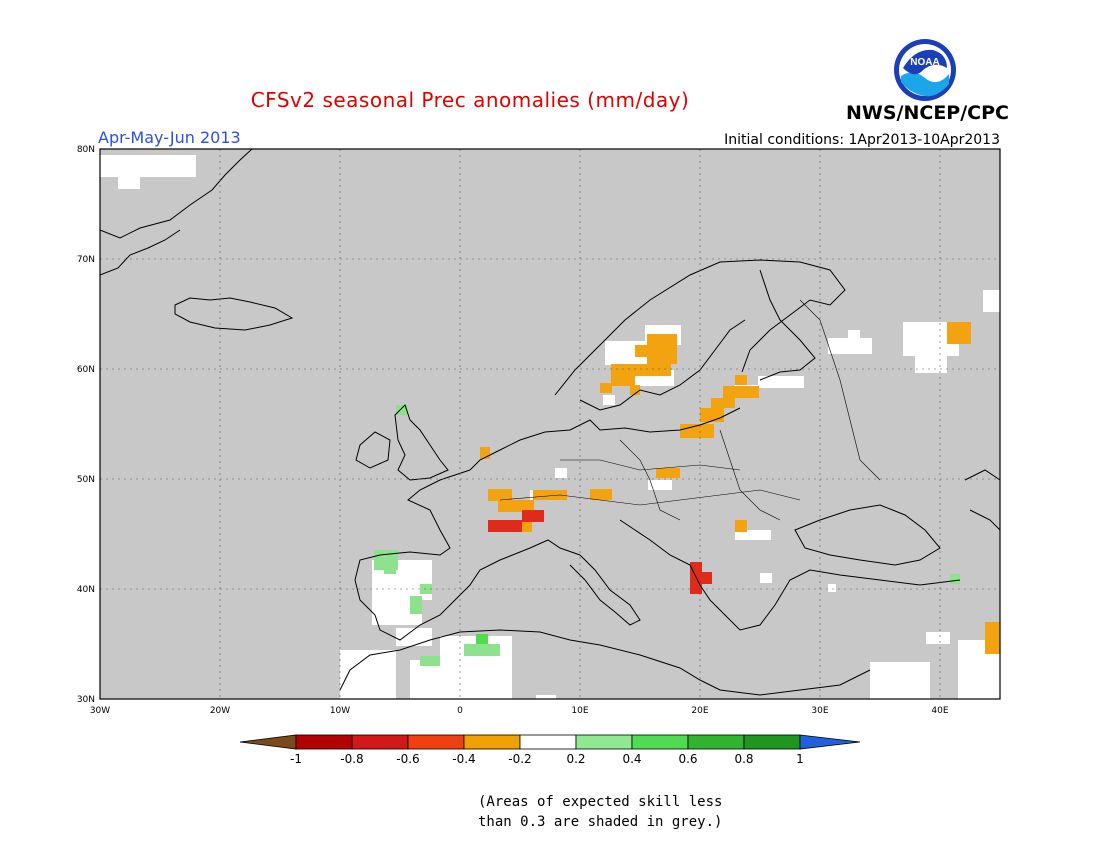  Describe the element at coordinates (519, 759) in the screenshot. I see `colorbar-label: -0.2` at that location.